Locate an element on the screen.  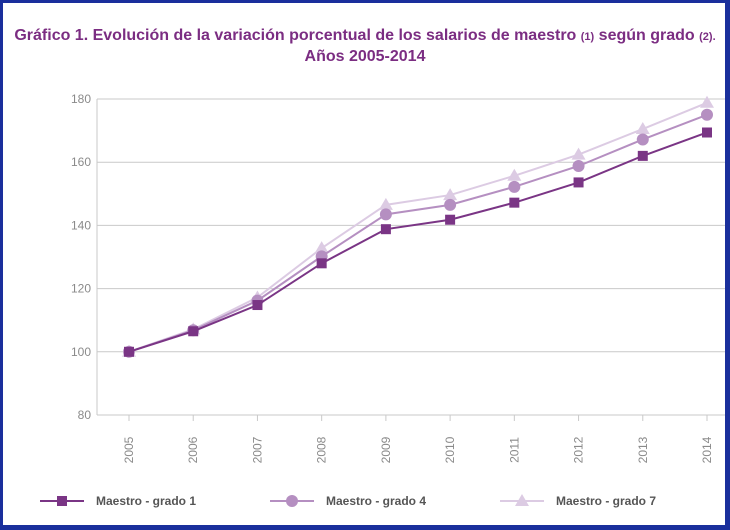
legend-label: Maestro - grado 4 is located at coordinates (376, 501).